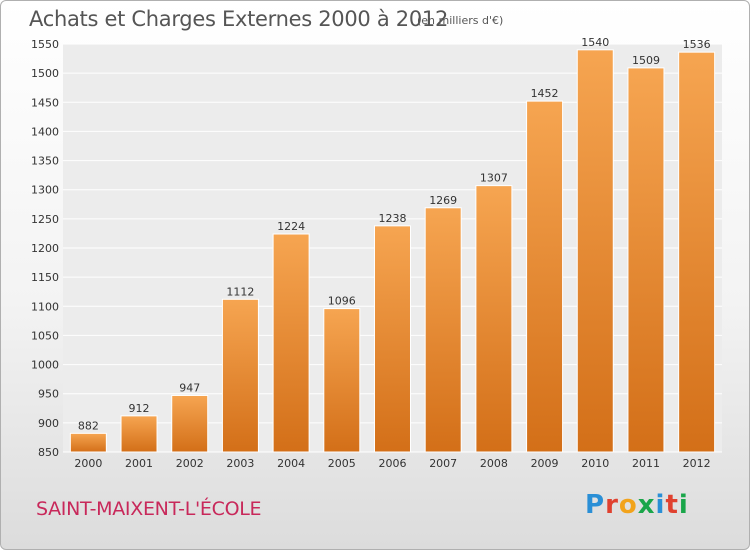 The height and width of the screenshot is (550, 750). Describe the element at coordinates (45, 190) in the screenshot. I see `y-tick-label: 1300` at that location.